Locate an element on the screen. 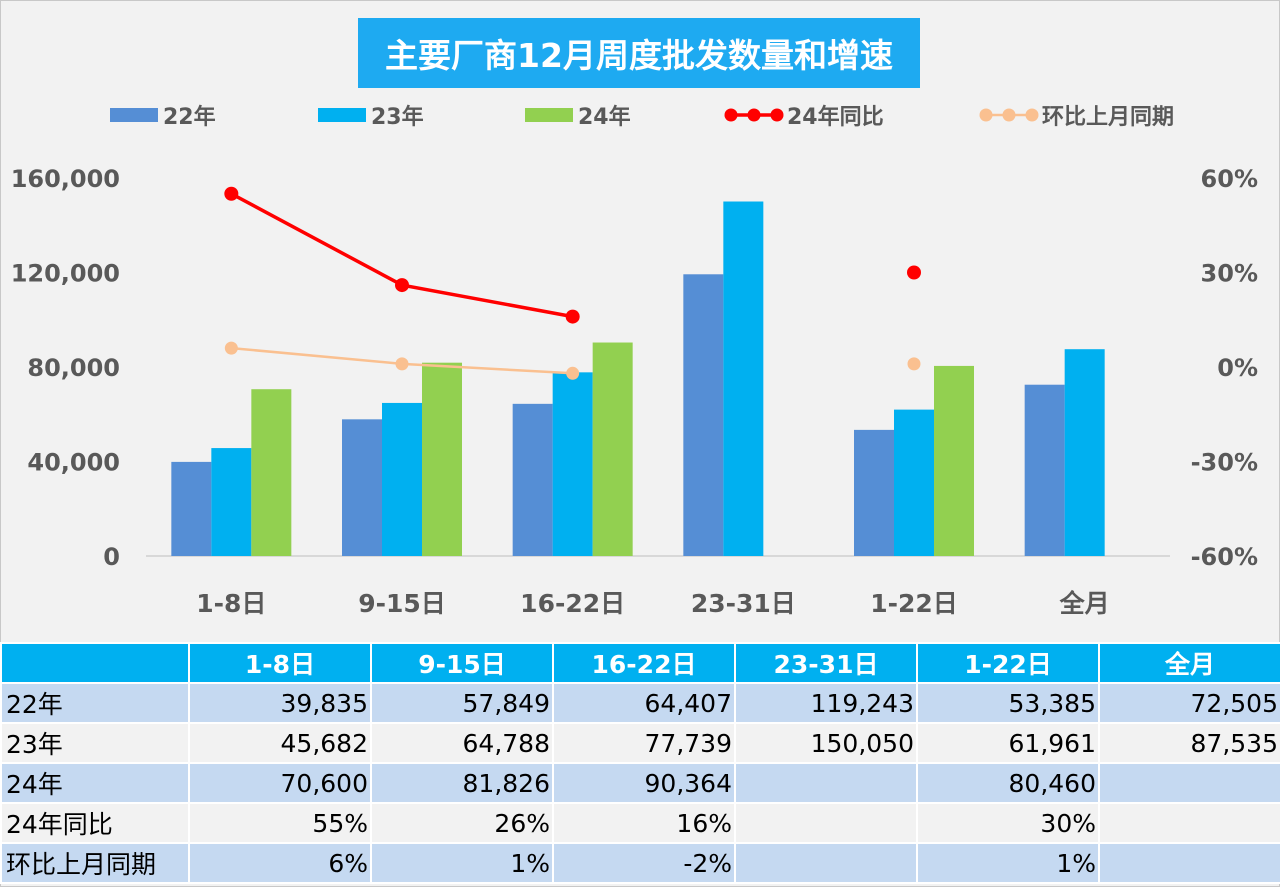 The height and width of the screenshot is (887, 1280). table-row: 24年同比 55% 26% 16% 30% is located at coordinates (640, 823).